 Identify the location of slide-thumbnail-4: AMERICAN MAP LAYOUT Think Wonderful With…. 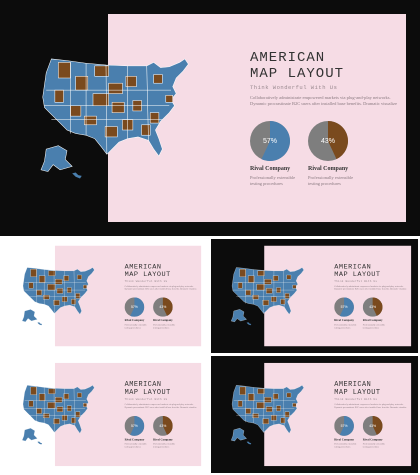
(314, 414).